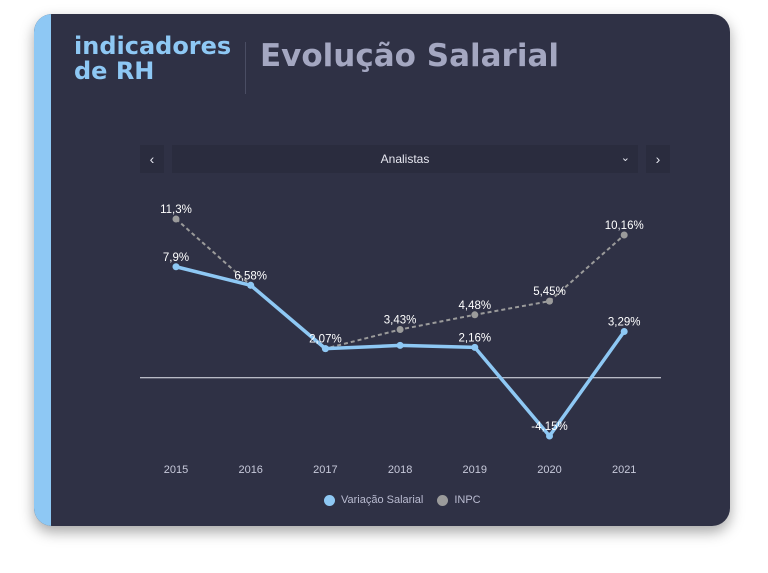  What do you see at coordinates (624, 323) in the screenshot?
I see `data-label: 3,29%` at bounding box center [624, 323].